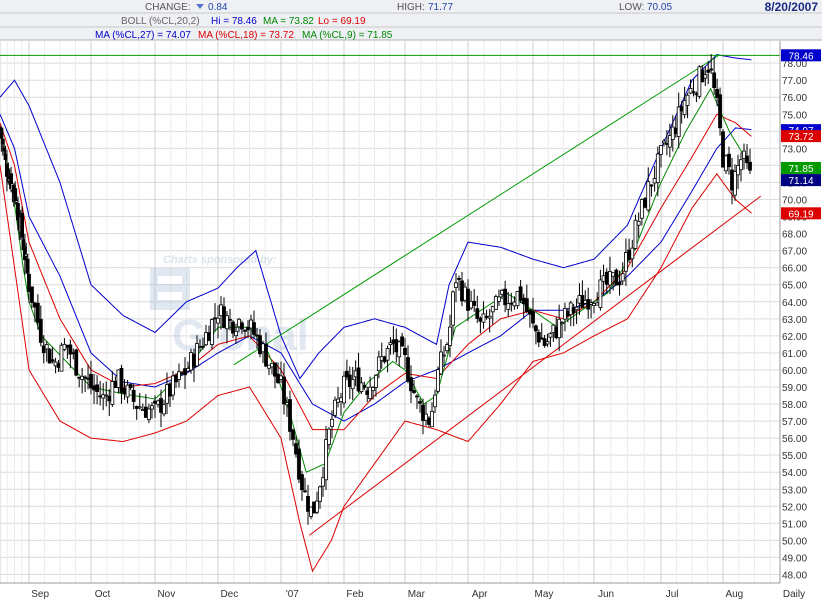 The height and width of the screenshot is (605, 822). Describe the element at coordinates (734, 594) in the screenshot. I see `x-tick-label: Aug` at that location.